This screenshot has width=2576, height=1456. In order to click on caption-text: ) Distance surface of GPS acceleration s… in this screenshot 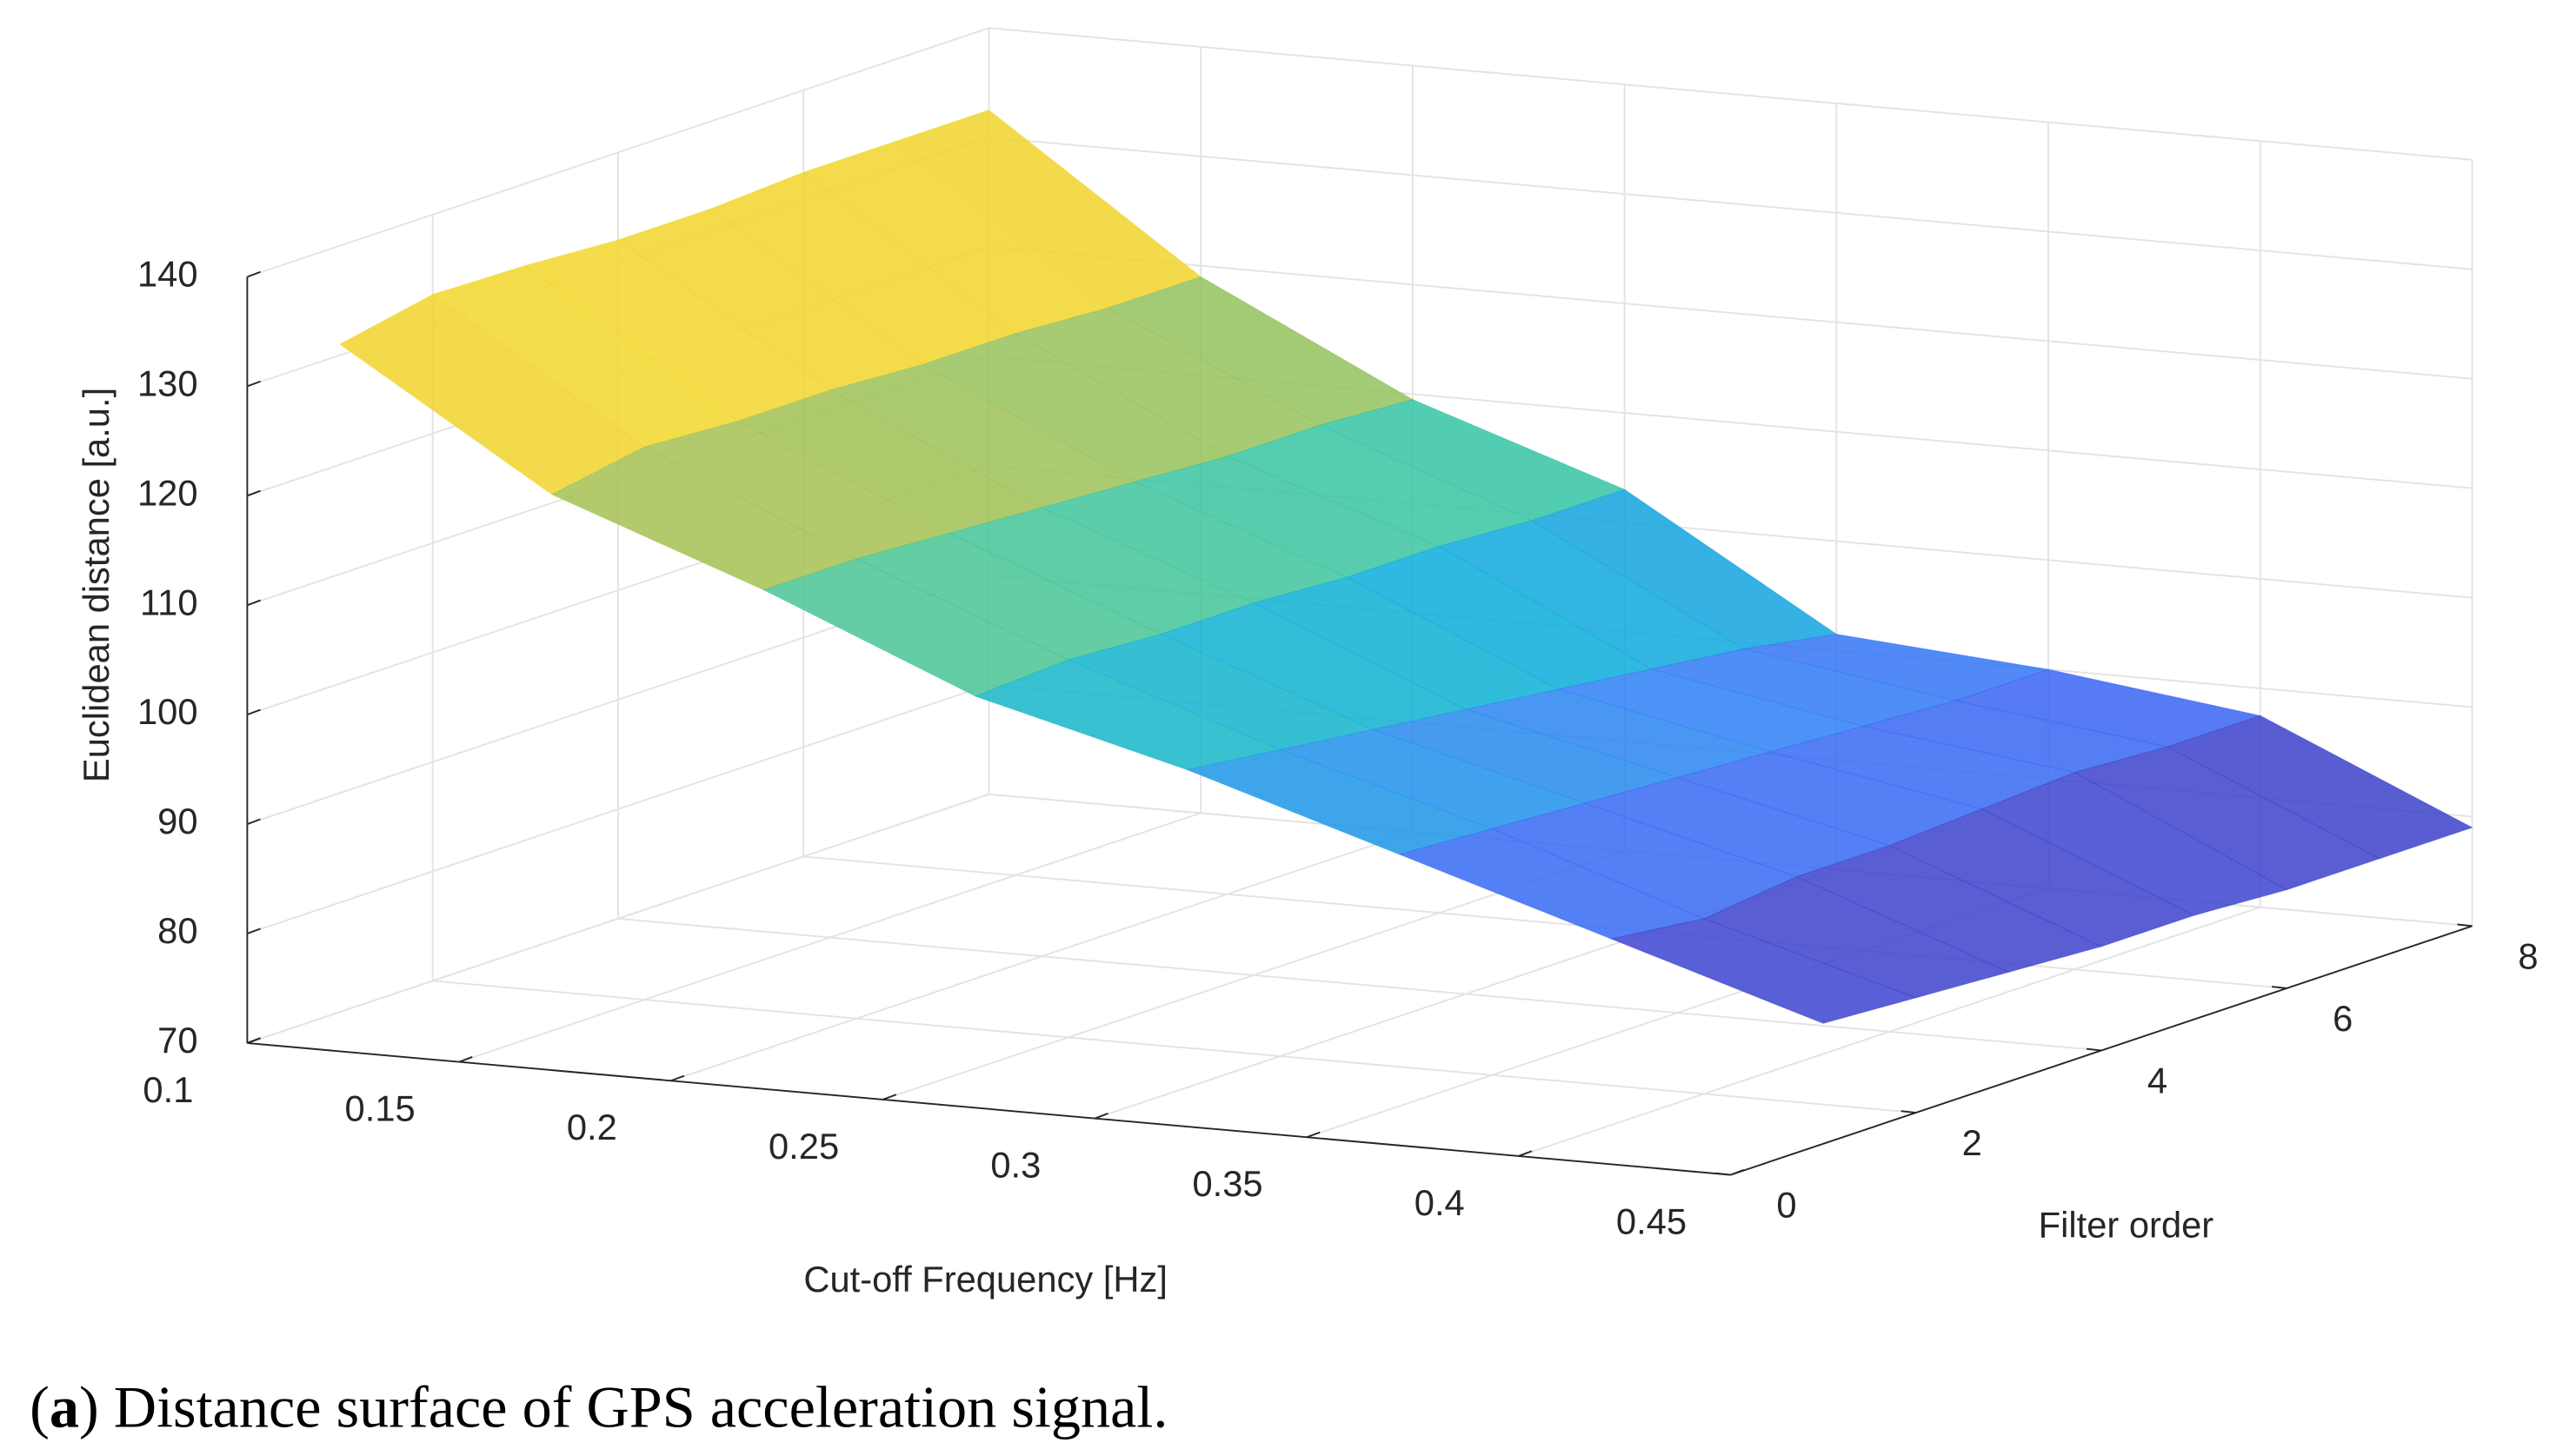, I will do `click(623, 1407)`.